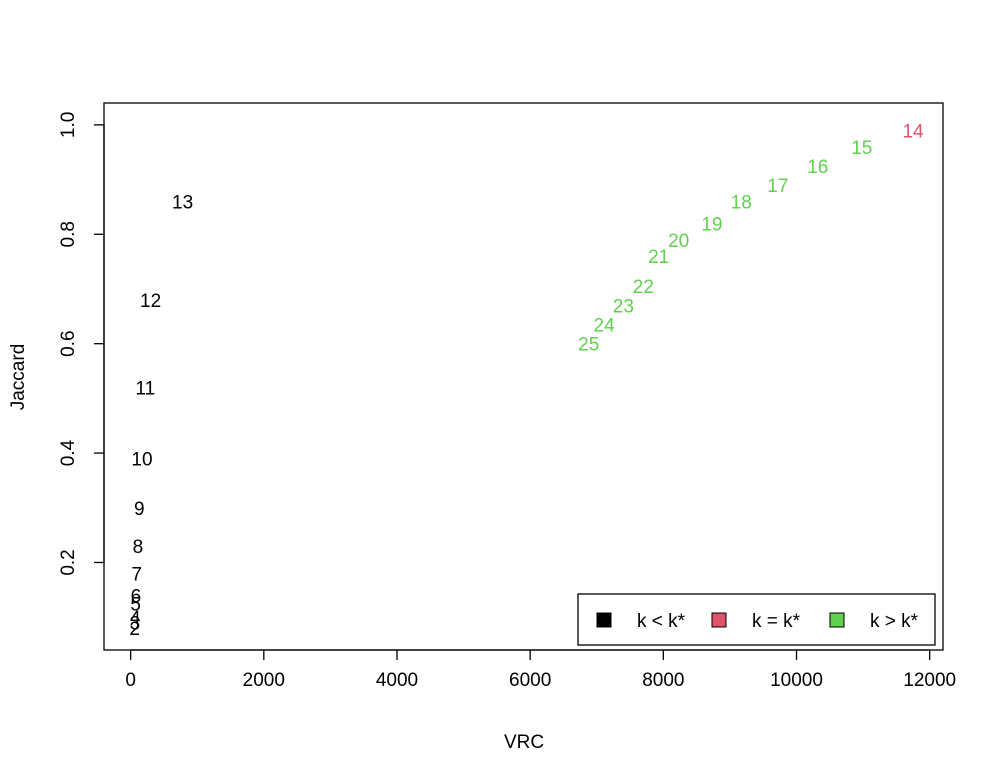  Describe the element at coordinates (661, 621) in the screenshot. I see `legend-label: k < k*` at that location.